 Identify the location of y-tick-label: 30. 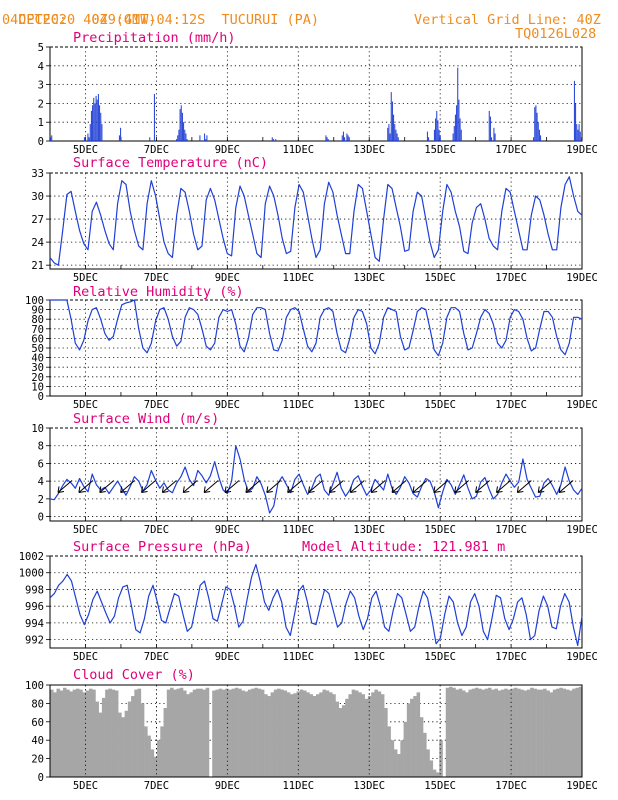
(37, 368).